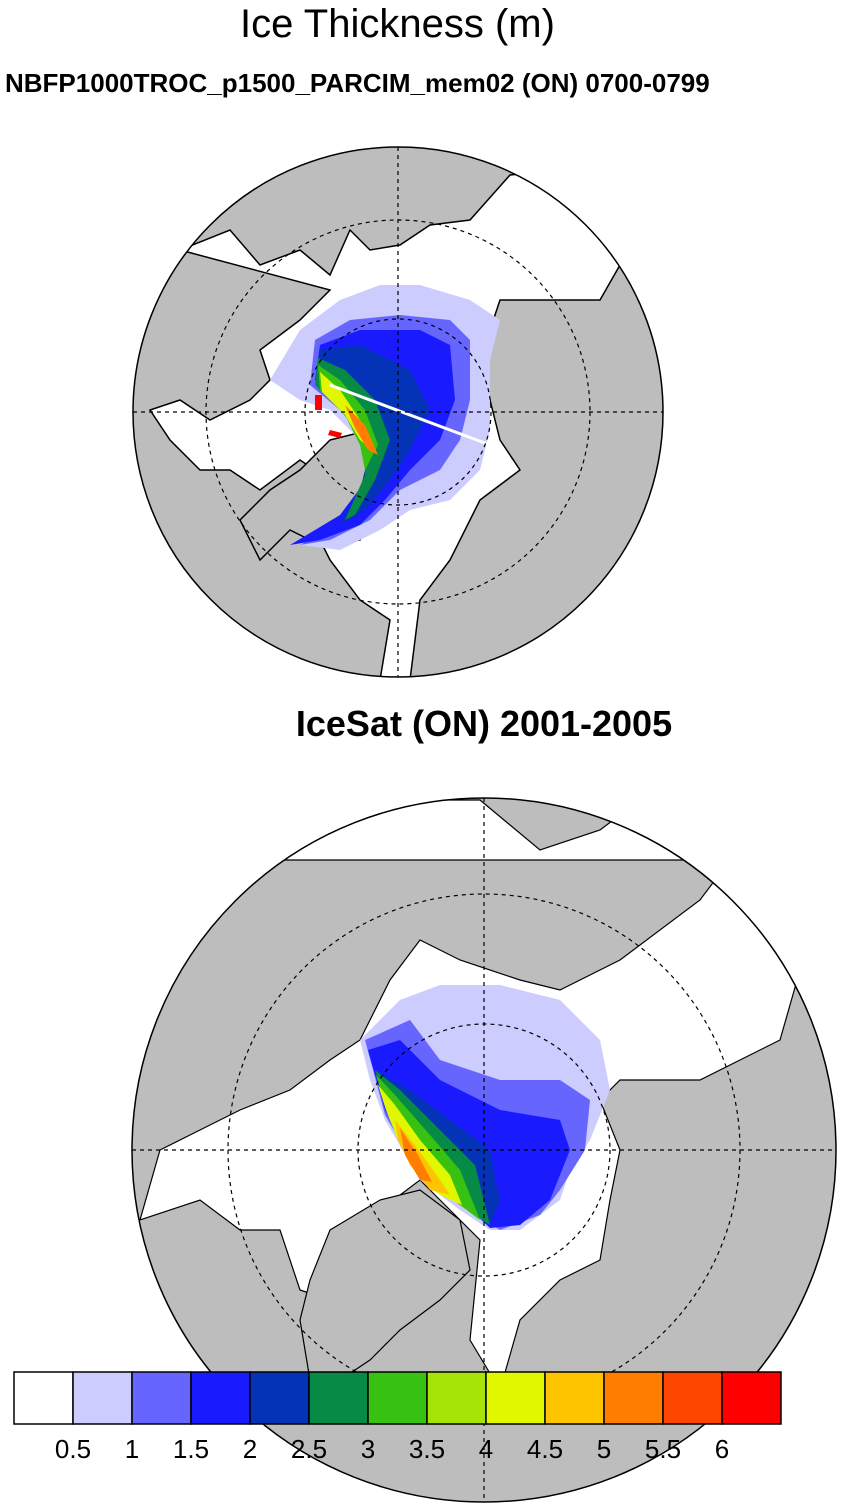 This screenshot has width=841, height=1507. What do you see at coordinates (545, 1449) in the screenshot?
I see `colorbar-tick-label: 4.5` at bounding box center [545, 1449].